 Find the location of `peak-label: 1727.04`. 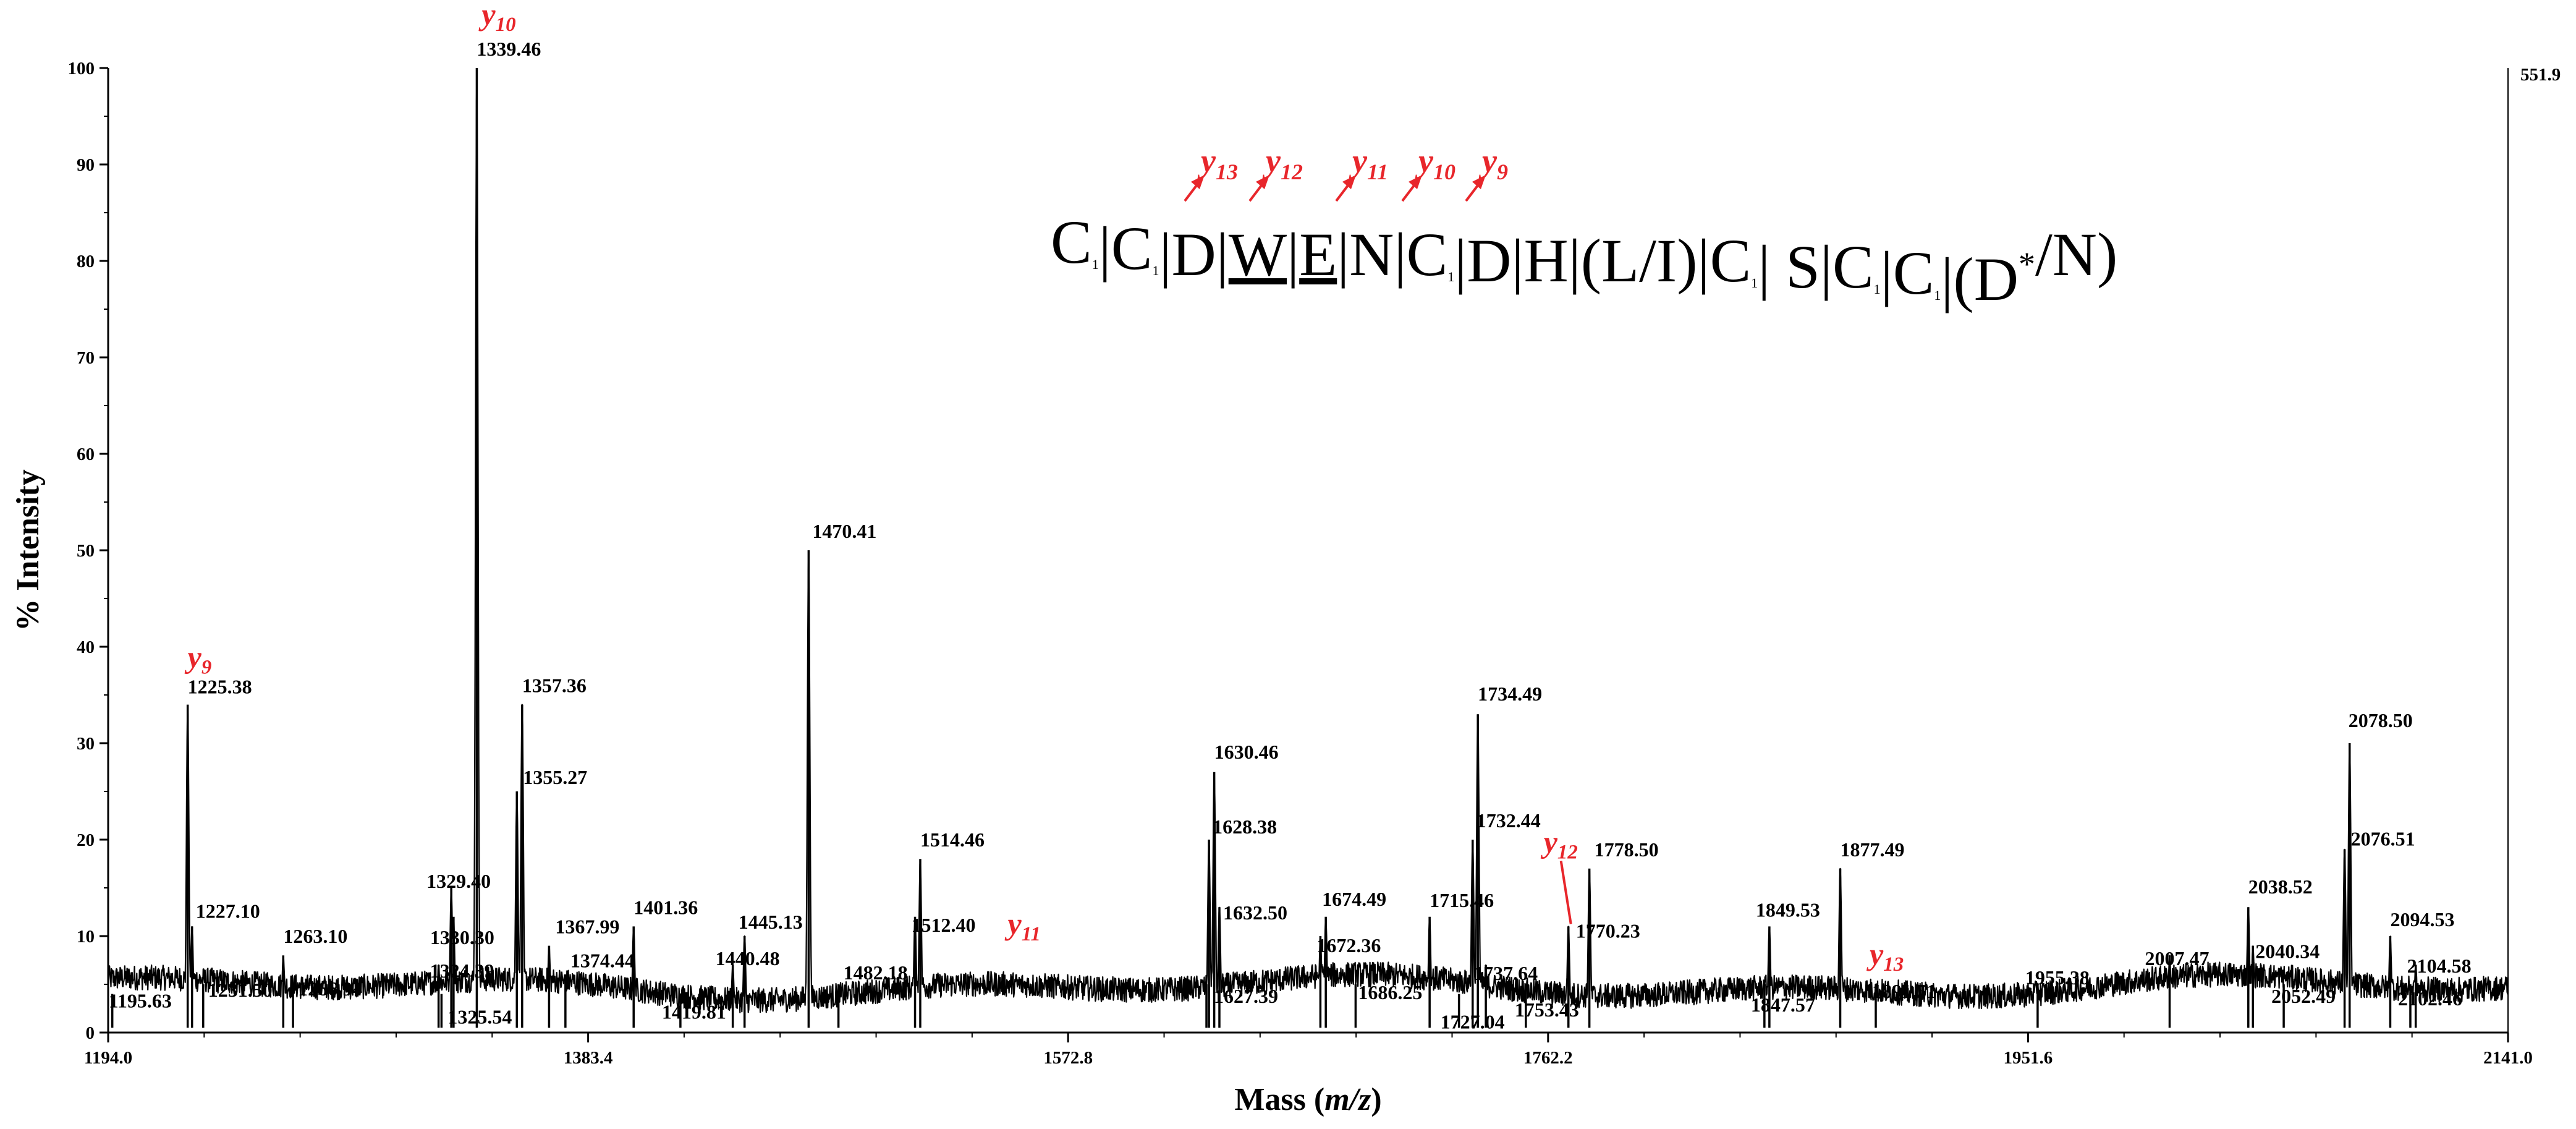

peak-label: 1727.04 is located at coordinates (1473, 1022).